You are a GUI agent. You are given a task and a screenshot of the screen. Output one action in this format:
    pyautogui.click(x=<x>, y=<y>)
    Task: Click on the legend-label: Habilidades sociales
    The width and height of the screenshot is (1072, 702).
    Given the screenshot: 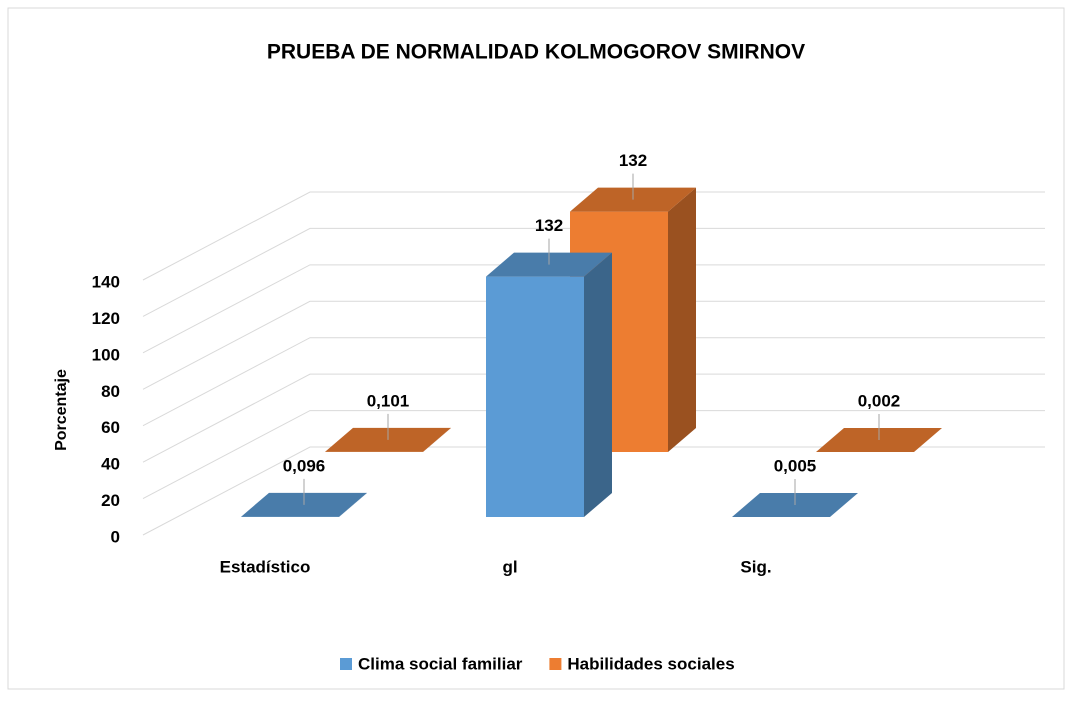 What is the action you would take?
    pyautogui.click(x=650, y=663)
    